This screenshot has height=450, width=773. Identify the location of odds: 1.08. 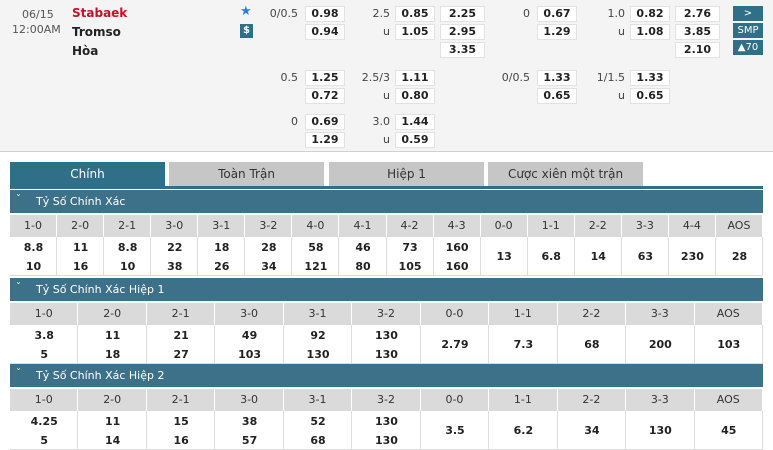
(650, 32).